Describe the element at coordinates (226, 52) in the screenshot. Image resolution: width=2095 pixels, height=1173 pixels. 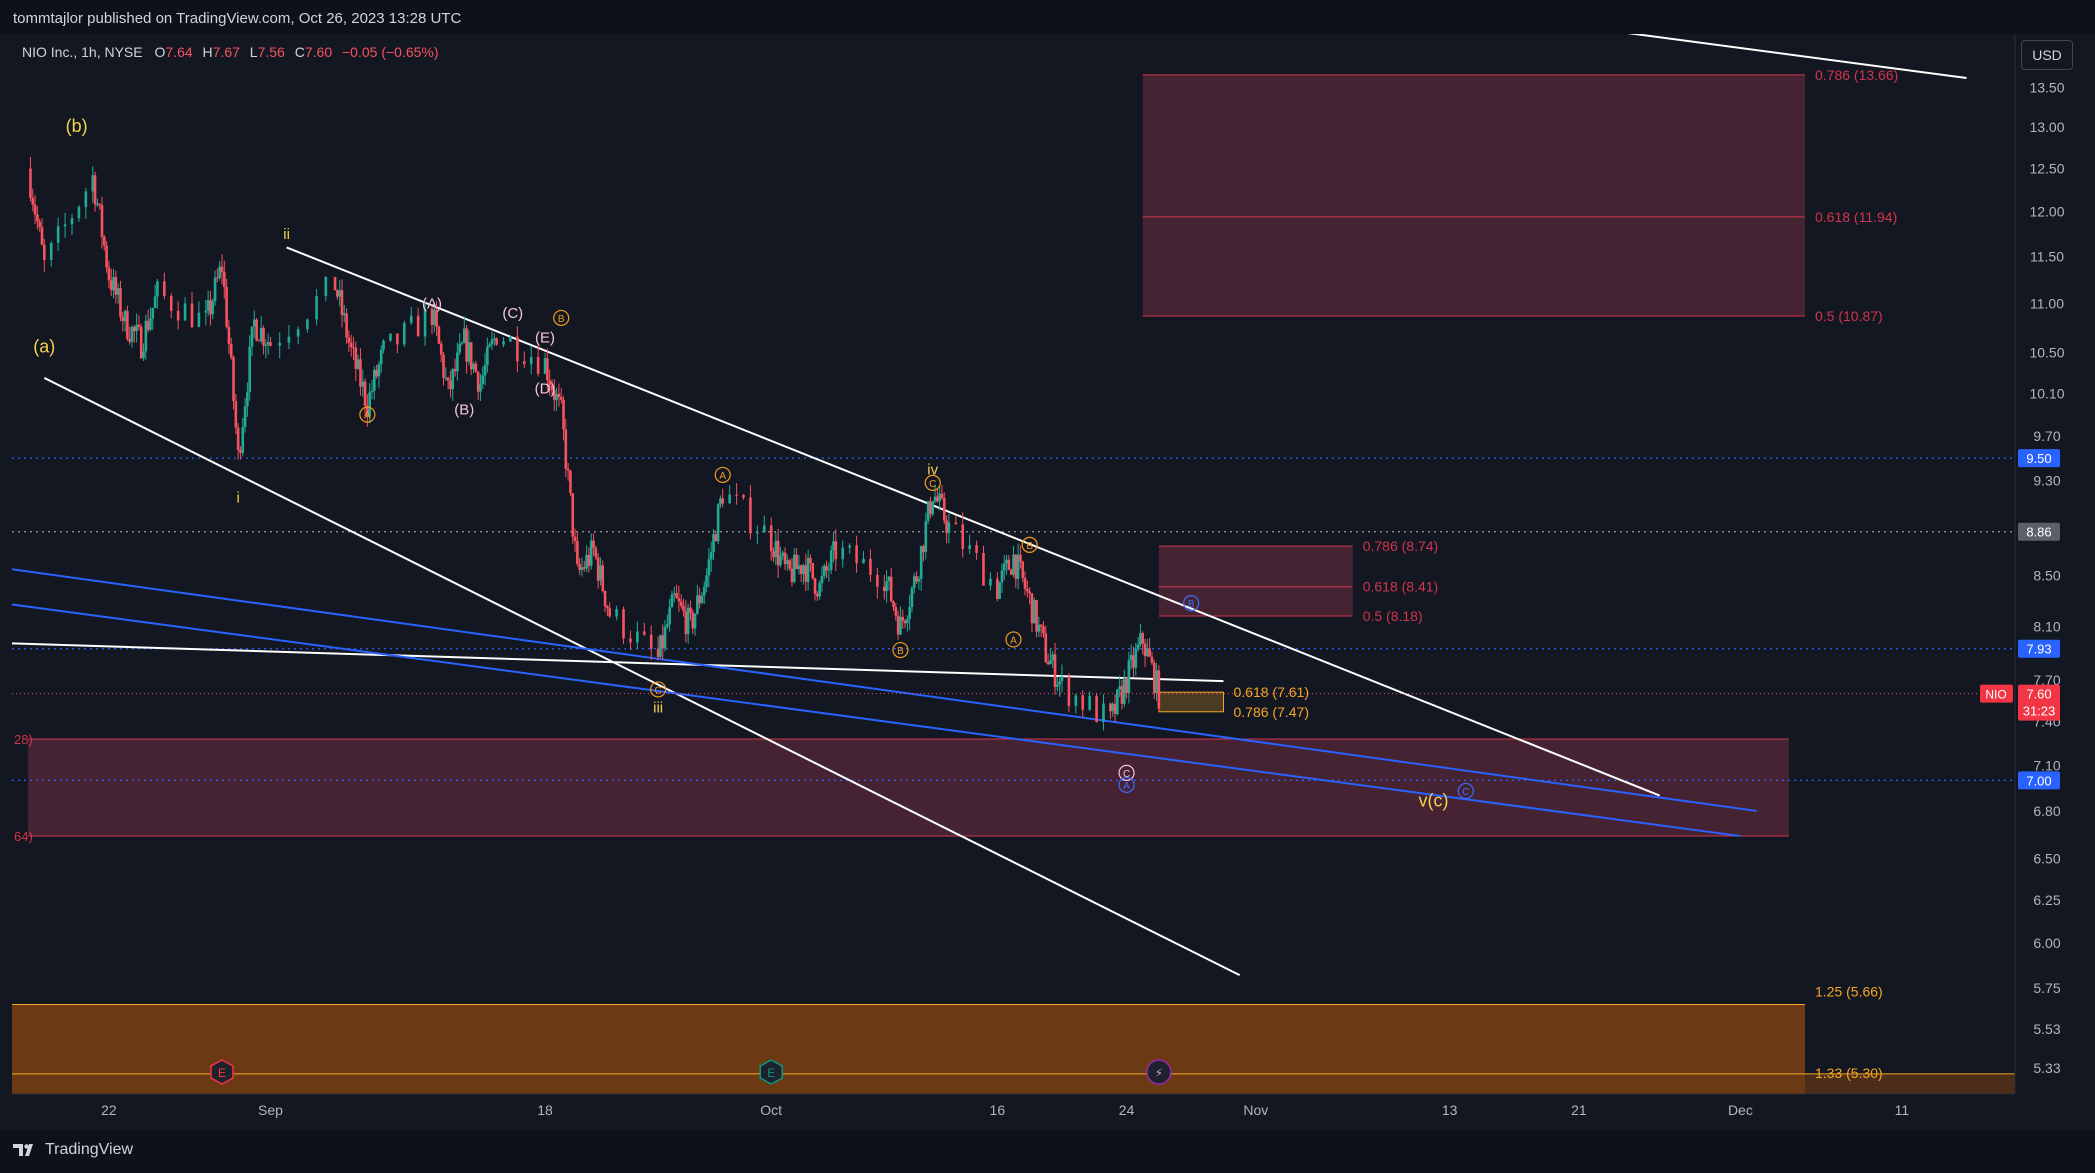
I see `high-value: 7.67` at that location.